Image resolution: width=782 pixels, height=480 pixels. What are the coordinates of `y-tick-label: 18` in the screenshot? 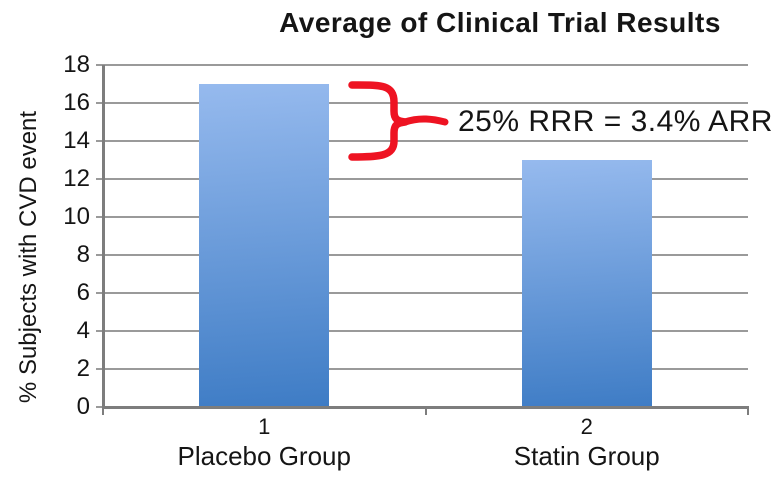 It's located at (76, 64).